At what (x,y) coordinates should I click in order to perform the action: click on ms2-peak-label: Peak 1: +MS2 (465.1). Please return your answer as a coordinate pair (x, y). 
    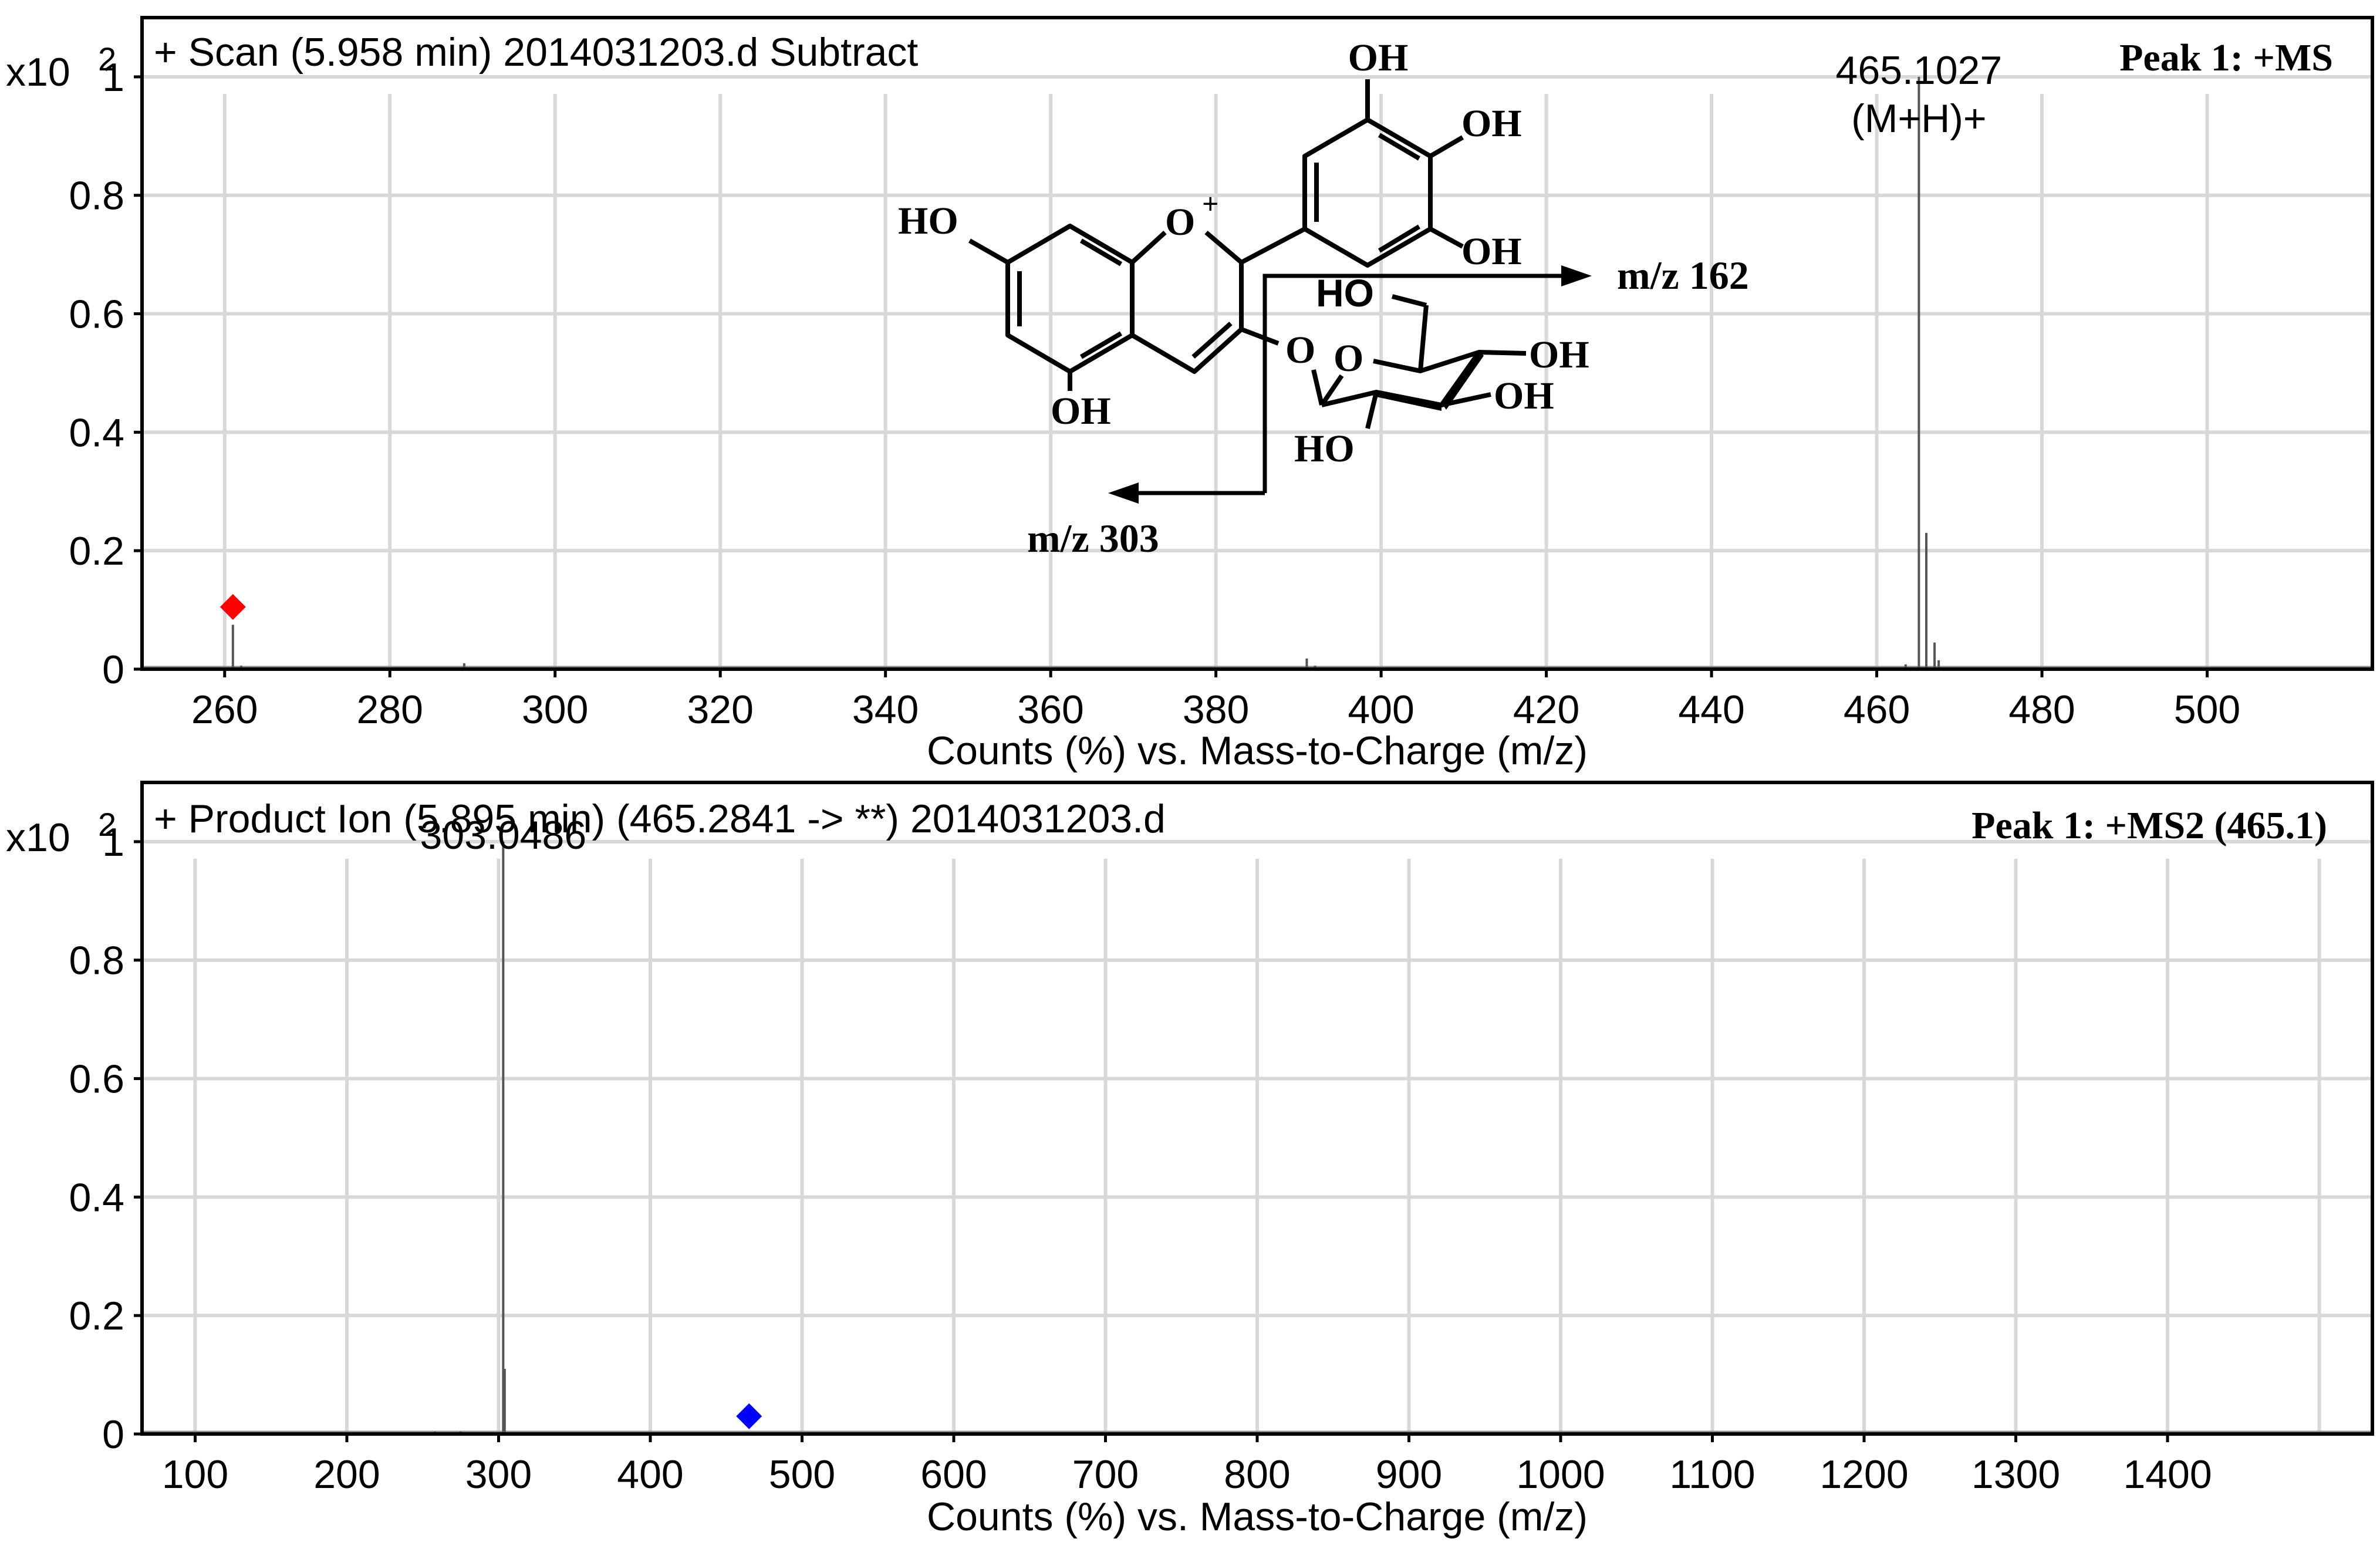
    Looking at the image, I should click on (2149, 825).